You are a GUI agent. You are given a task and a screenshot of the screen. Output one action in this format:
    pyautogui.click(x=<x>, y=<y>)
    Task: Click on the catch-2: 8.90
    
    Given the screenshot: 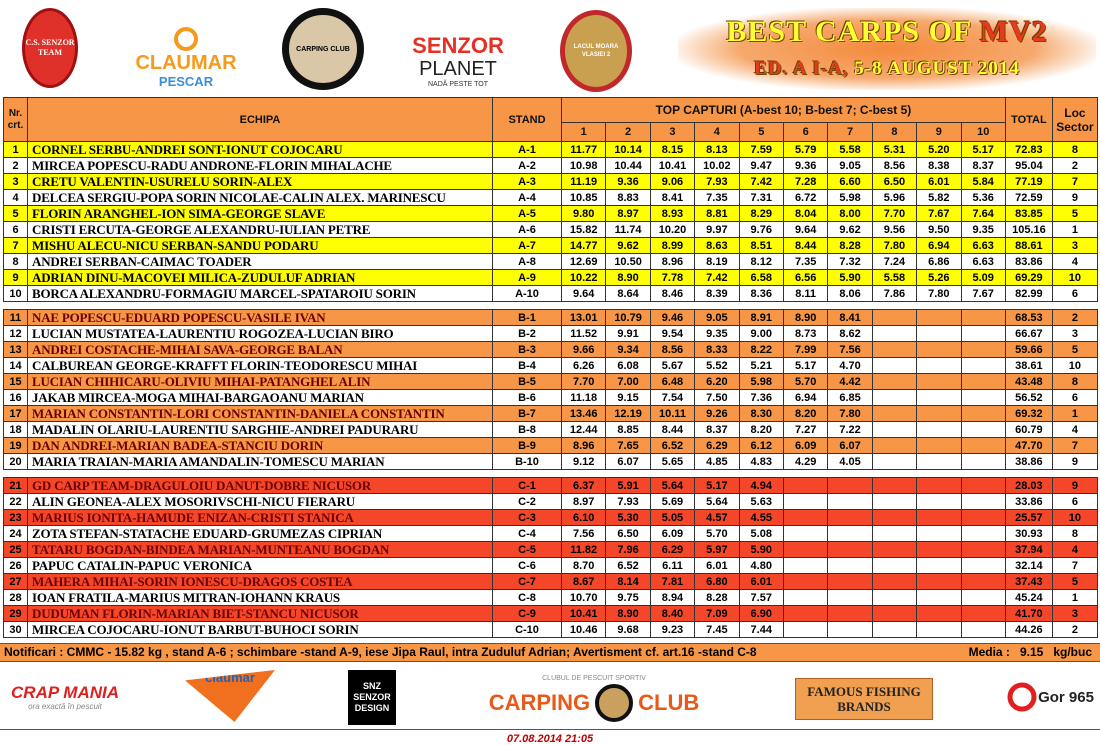 What is the action you would take?
    pyautogui.click(x=628, y=613)
    